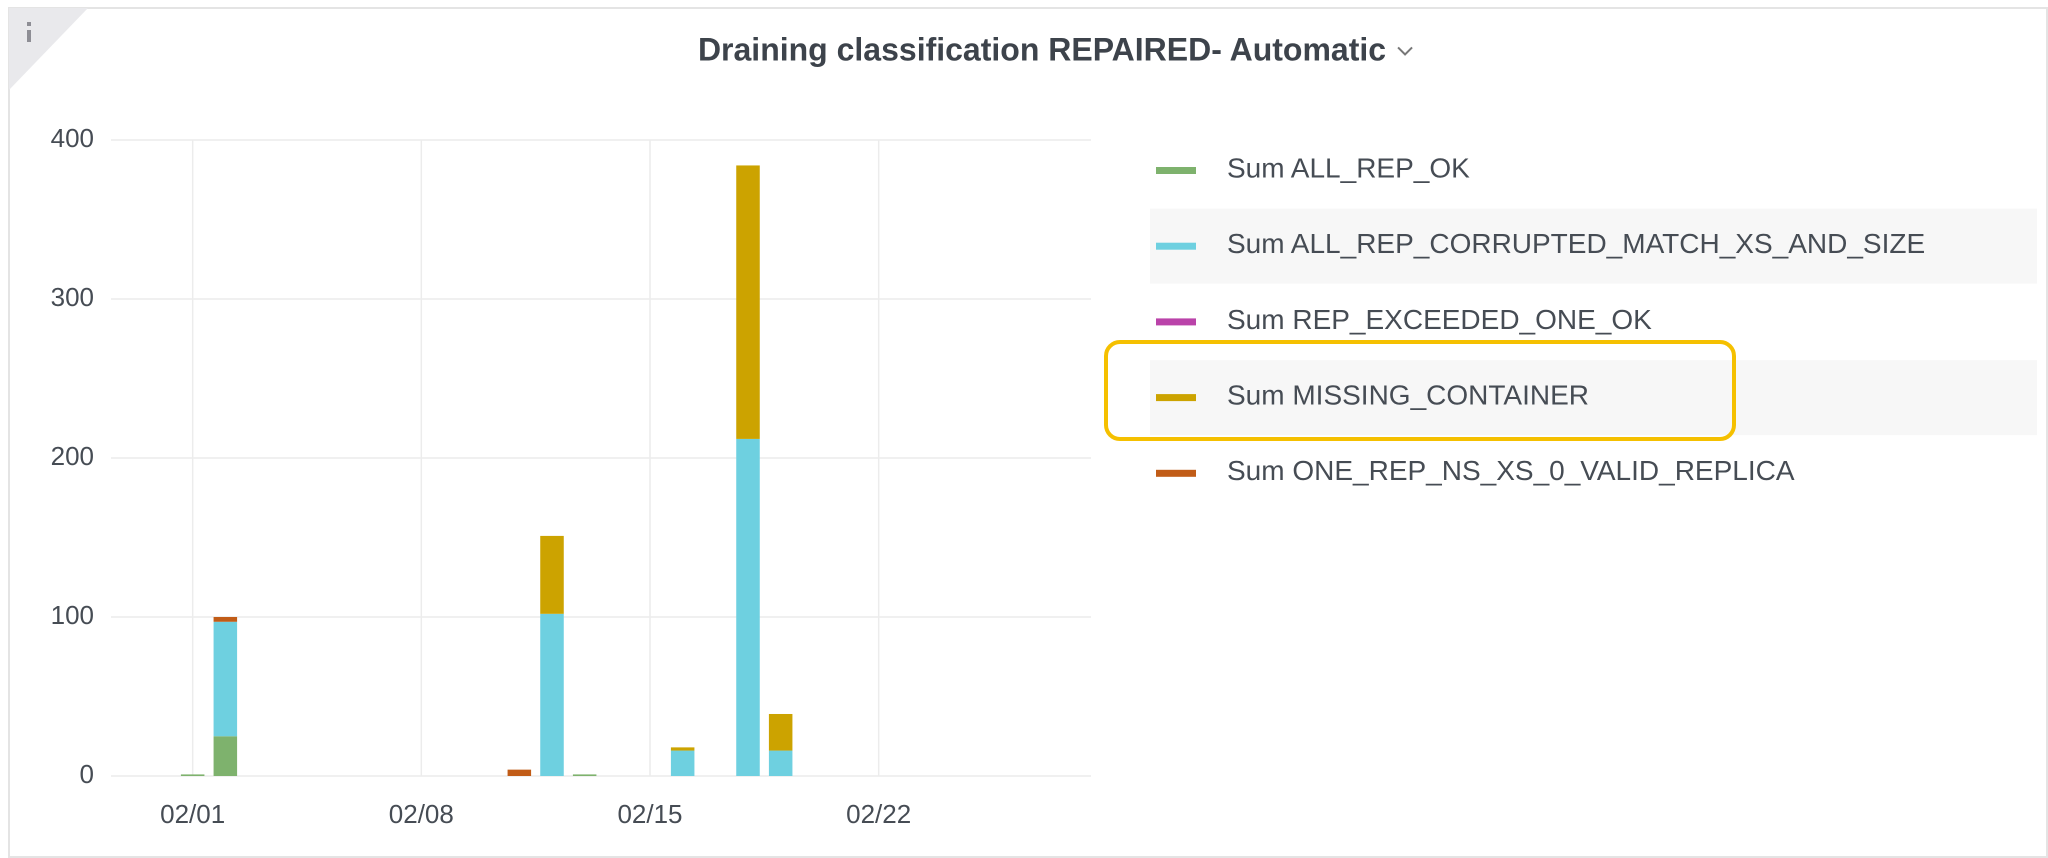  I want to click on x-tick-label: 02/08, so click(421, 814).